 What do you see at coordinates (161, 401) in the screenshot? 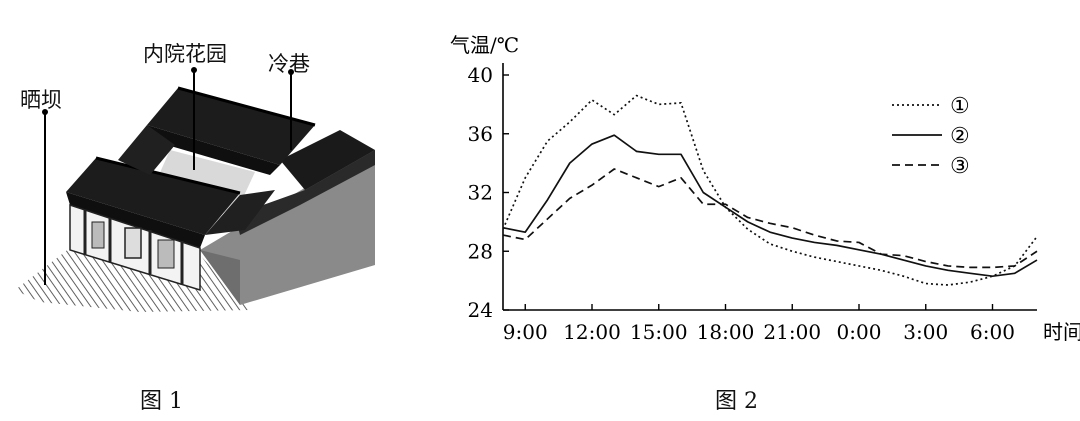
I see `figure-1-caption: 图 1` at bounding box center [161, 401].